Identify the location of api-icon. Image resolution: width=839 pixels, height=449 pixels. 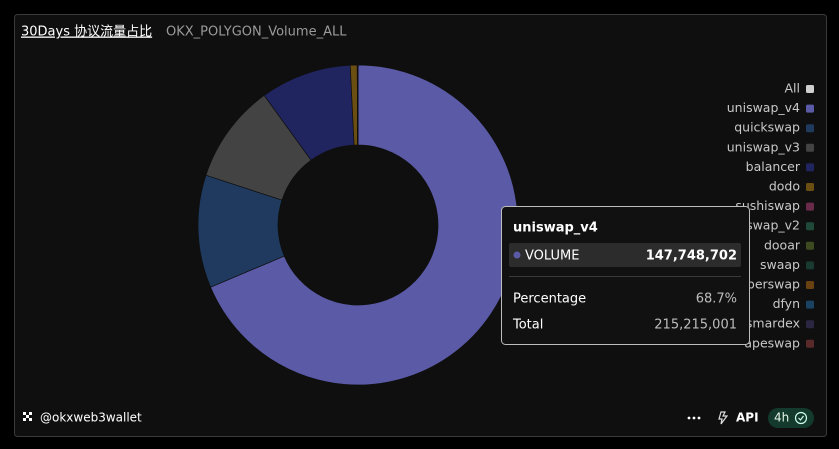
(723, 418).